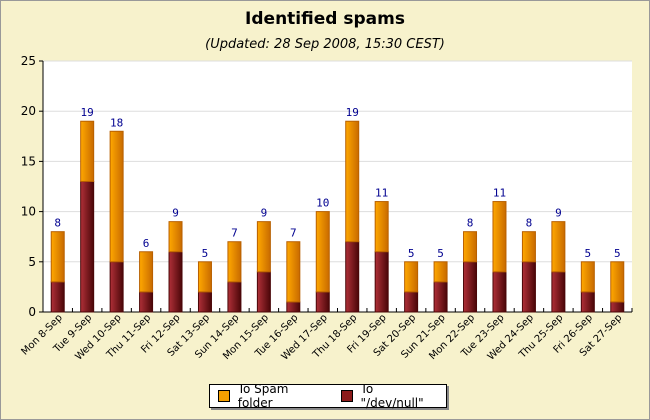 The width and height of the screenshot is (650, 420). What do you see at coordinates (392, 396) in the screenshot?
I see `legend-label-dev-null: To "/dev/null"` at bounding box center [392, 396].